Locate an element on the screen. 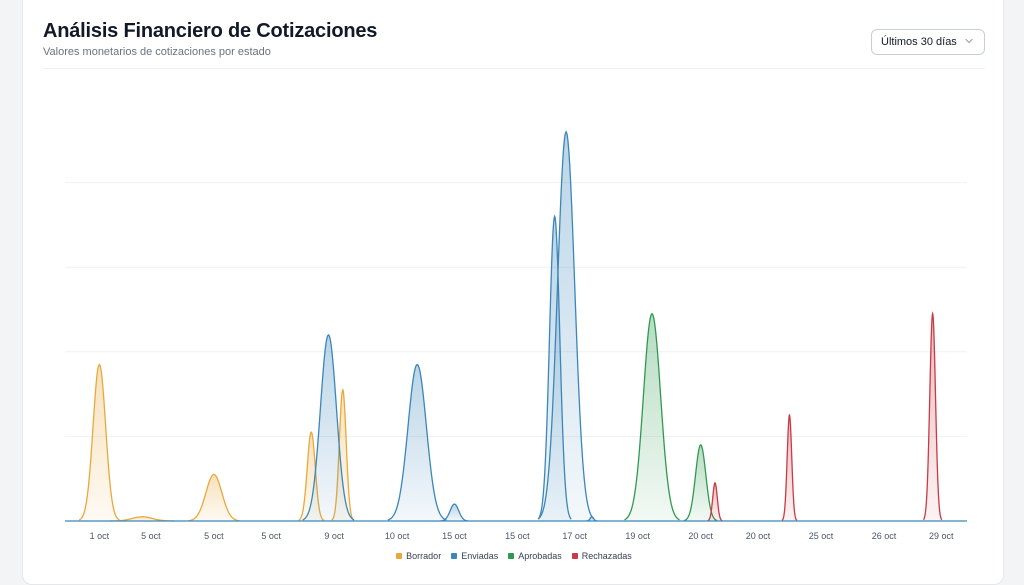 The image size is (1024, 585). x-tick-label: 1 oct is located at coordinates (100, 536).